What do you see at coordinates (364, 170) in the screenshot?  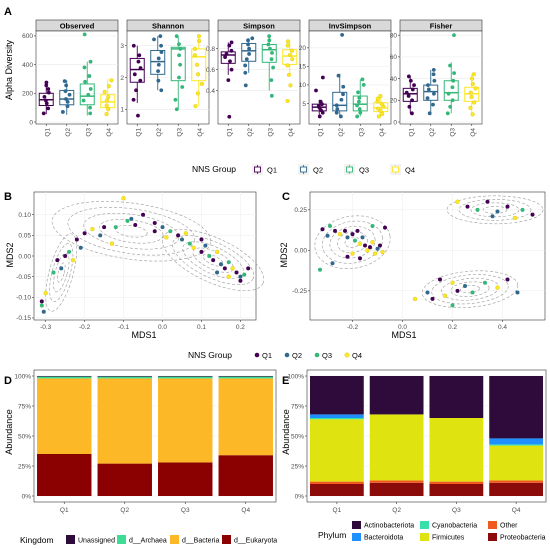 I see `legend-label: Q3` at bounding box center [364, 170].